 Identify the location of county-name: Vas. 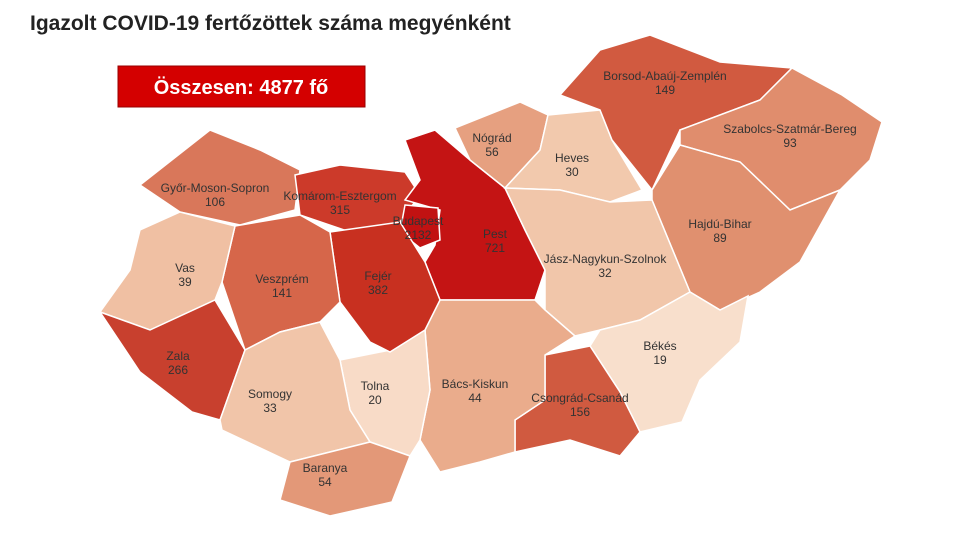
(185, 268).